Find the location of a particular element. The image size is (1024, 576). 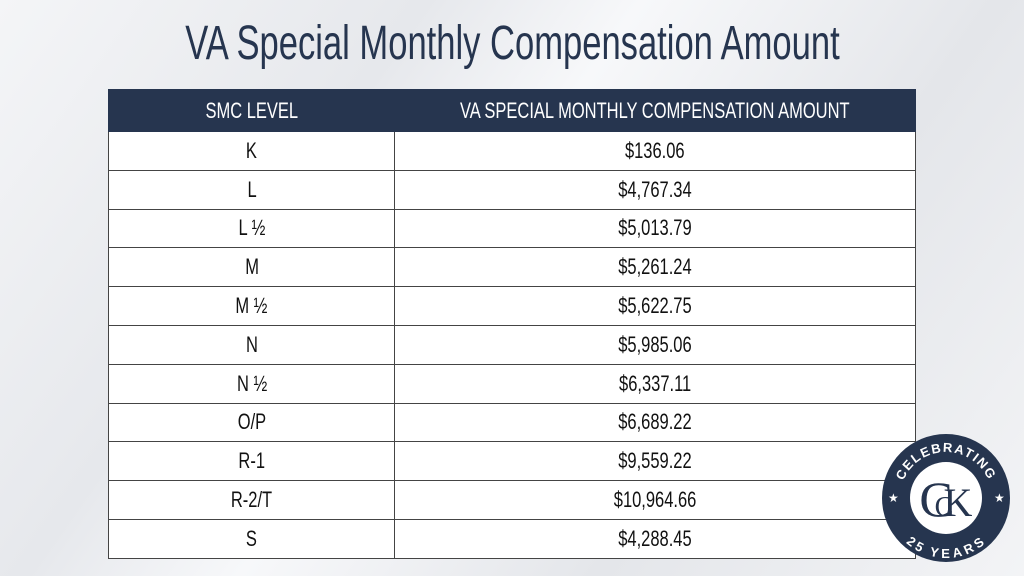

table-cell: $5,622.75 is located at coordinates (655, 306).